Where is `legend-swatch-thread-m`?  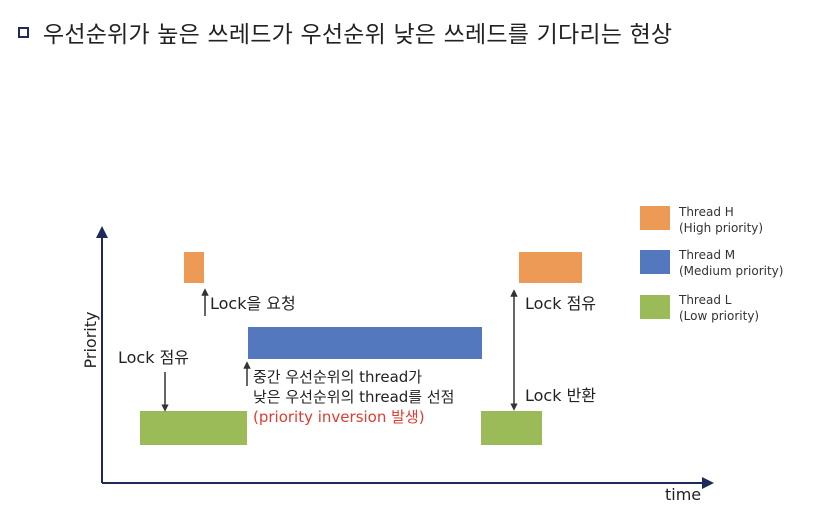 legend-swatch-thread-m is located at coordinates (655, 262).